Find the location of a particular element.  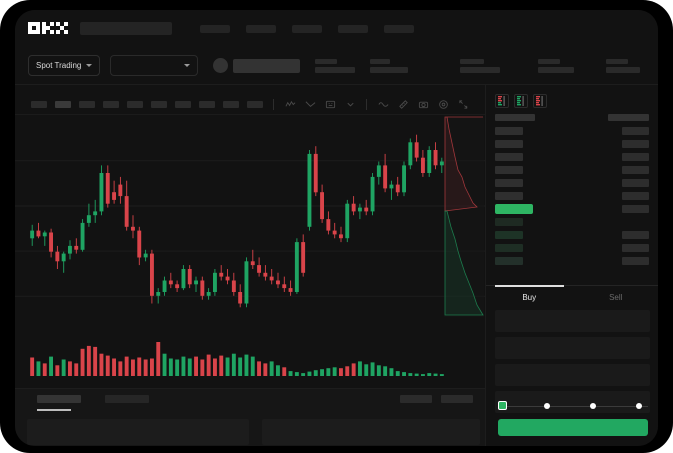

trade-form-fields is located at coordinates (572, 364).